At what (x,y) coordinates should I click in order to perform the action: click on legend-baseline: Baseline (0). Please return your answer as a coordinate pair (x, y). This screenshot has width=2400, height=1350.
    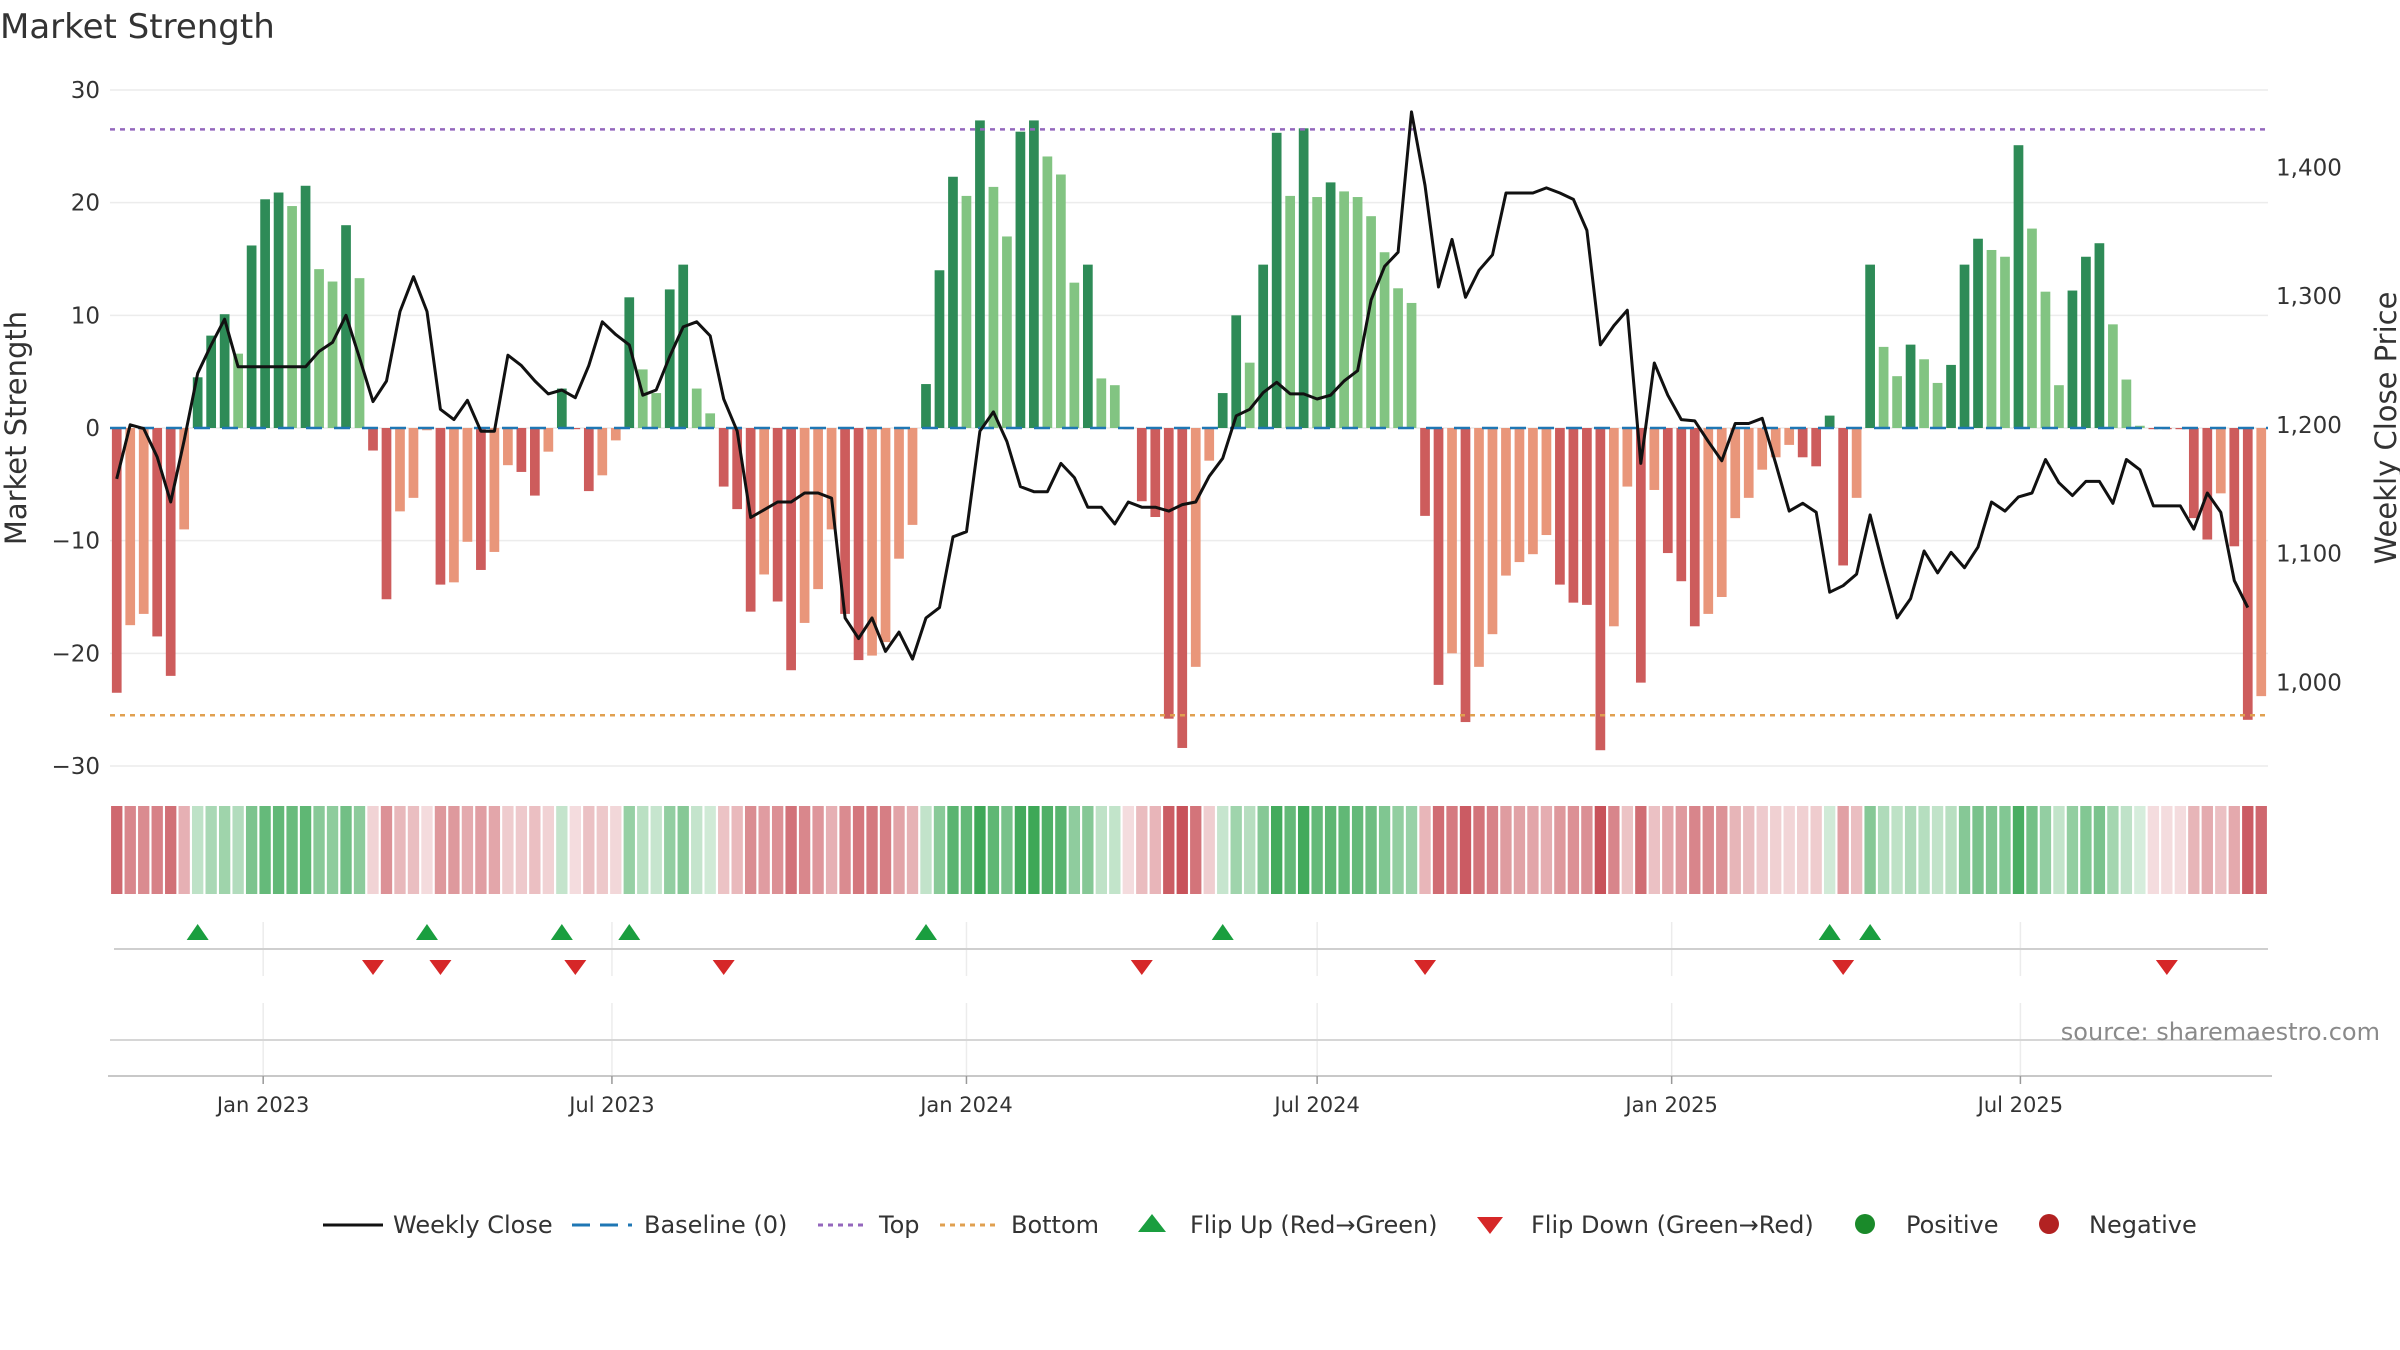
    Looking at the image, I should click on (715, 1225).